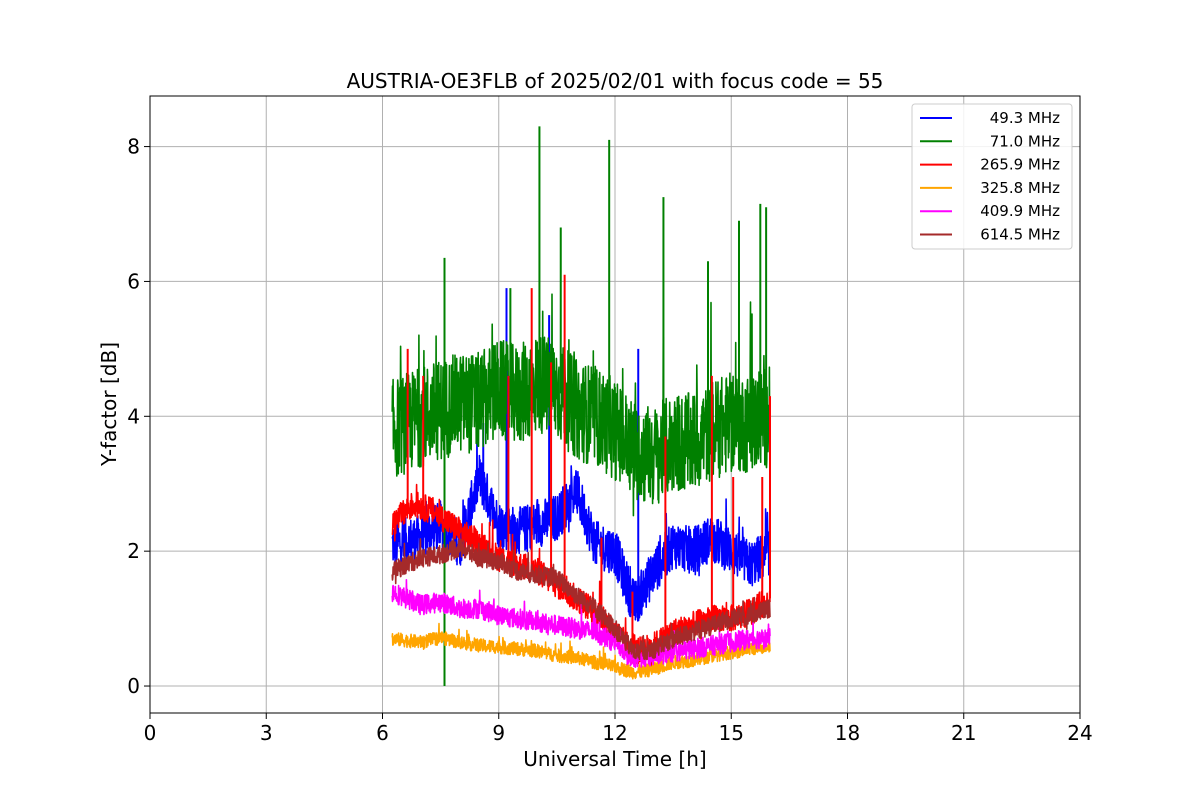 Image resolution: width=1200 pixels, height=800 pixels. Describe the element at coordinates (1020, 165) in the screenshot. I see `legend-entry: 265.9 MHz` at that location.